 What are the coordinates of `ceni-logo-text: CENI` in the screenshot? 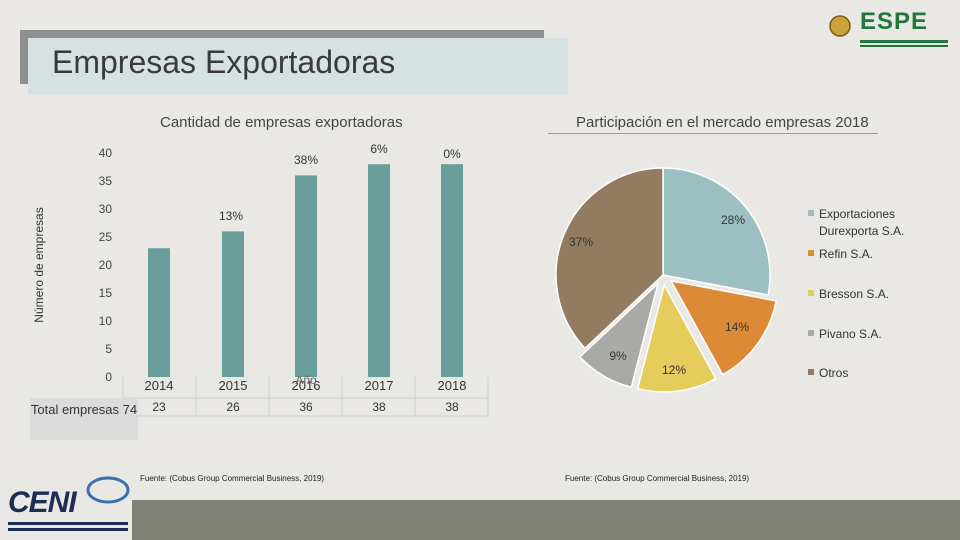 It's located at (42, 502).